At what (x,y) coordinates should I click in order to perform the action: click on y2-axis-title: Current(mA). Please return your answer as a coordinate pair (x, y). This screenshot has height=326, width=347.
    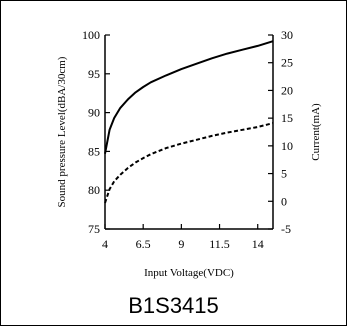
    Looking at the image, I should click on (316, 132).